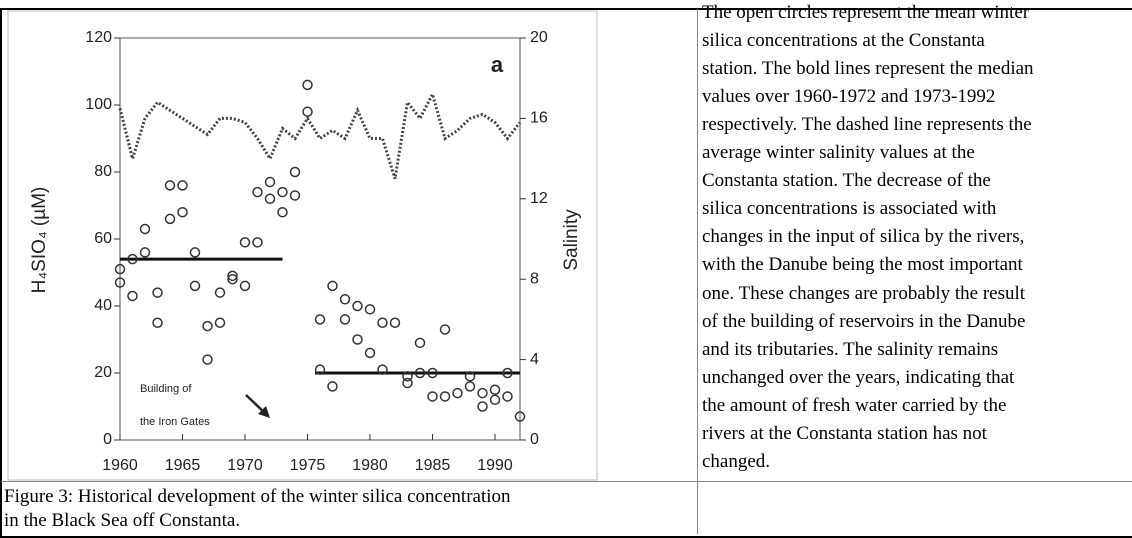 Image resolution: width=1132 pixels, height=538 pixels. What do you see at coordinates (107, 439) in the screenshot?
I see `y-tick-label: 0` at bounding box center [107, 439].